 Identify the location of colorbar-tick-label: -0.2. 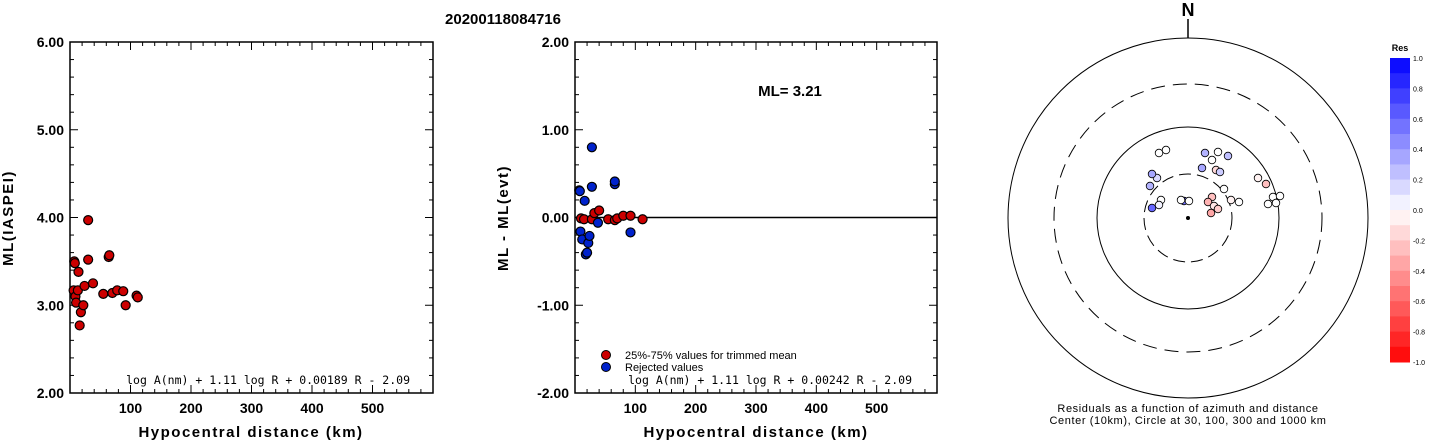
(1419, 241).